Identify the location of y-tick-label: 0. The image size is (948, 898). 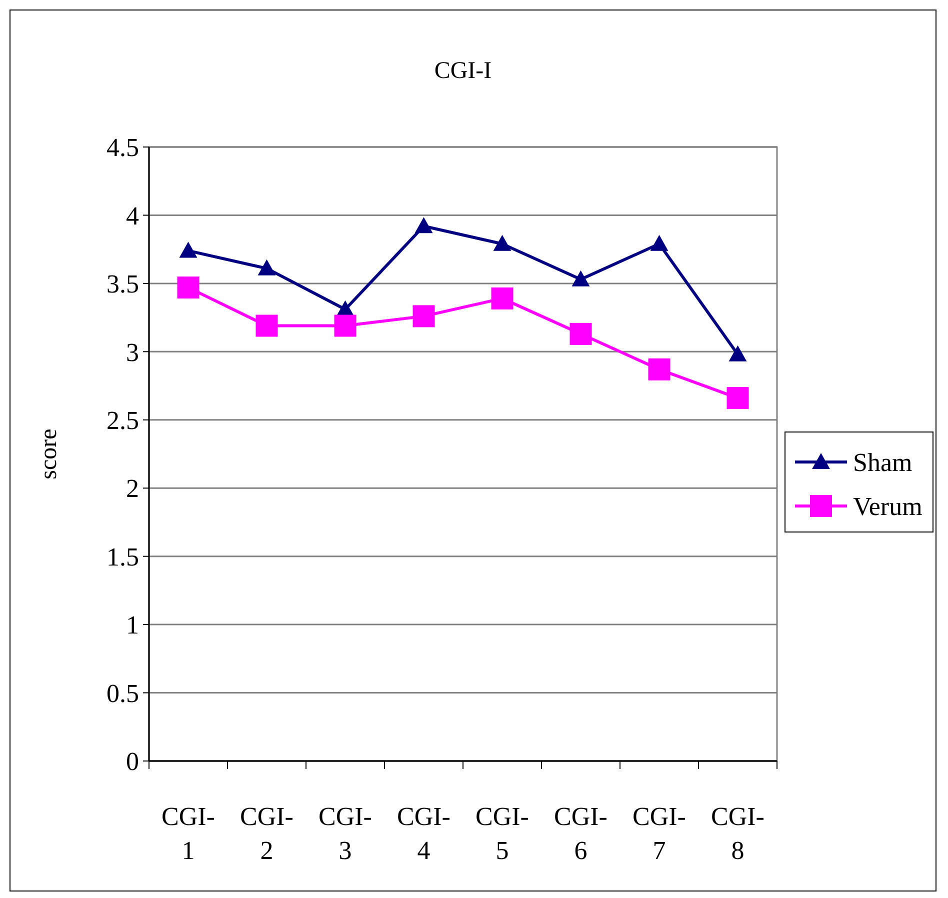
(132, 761).